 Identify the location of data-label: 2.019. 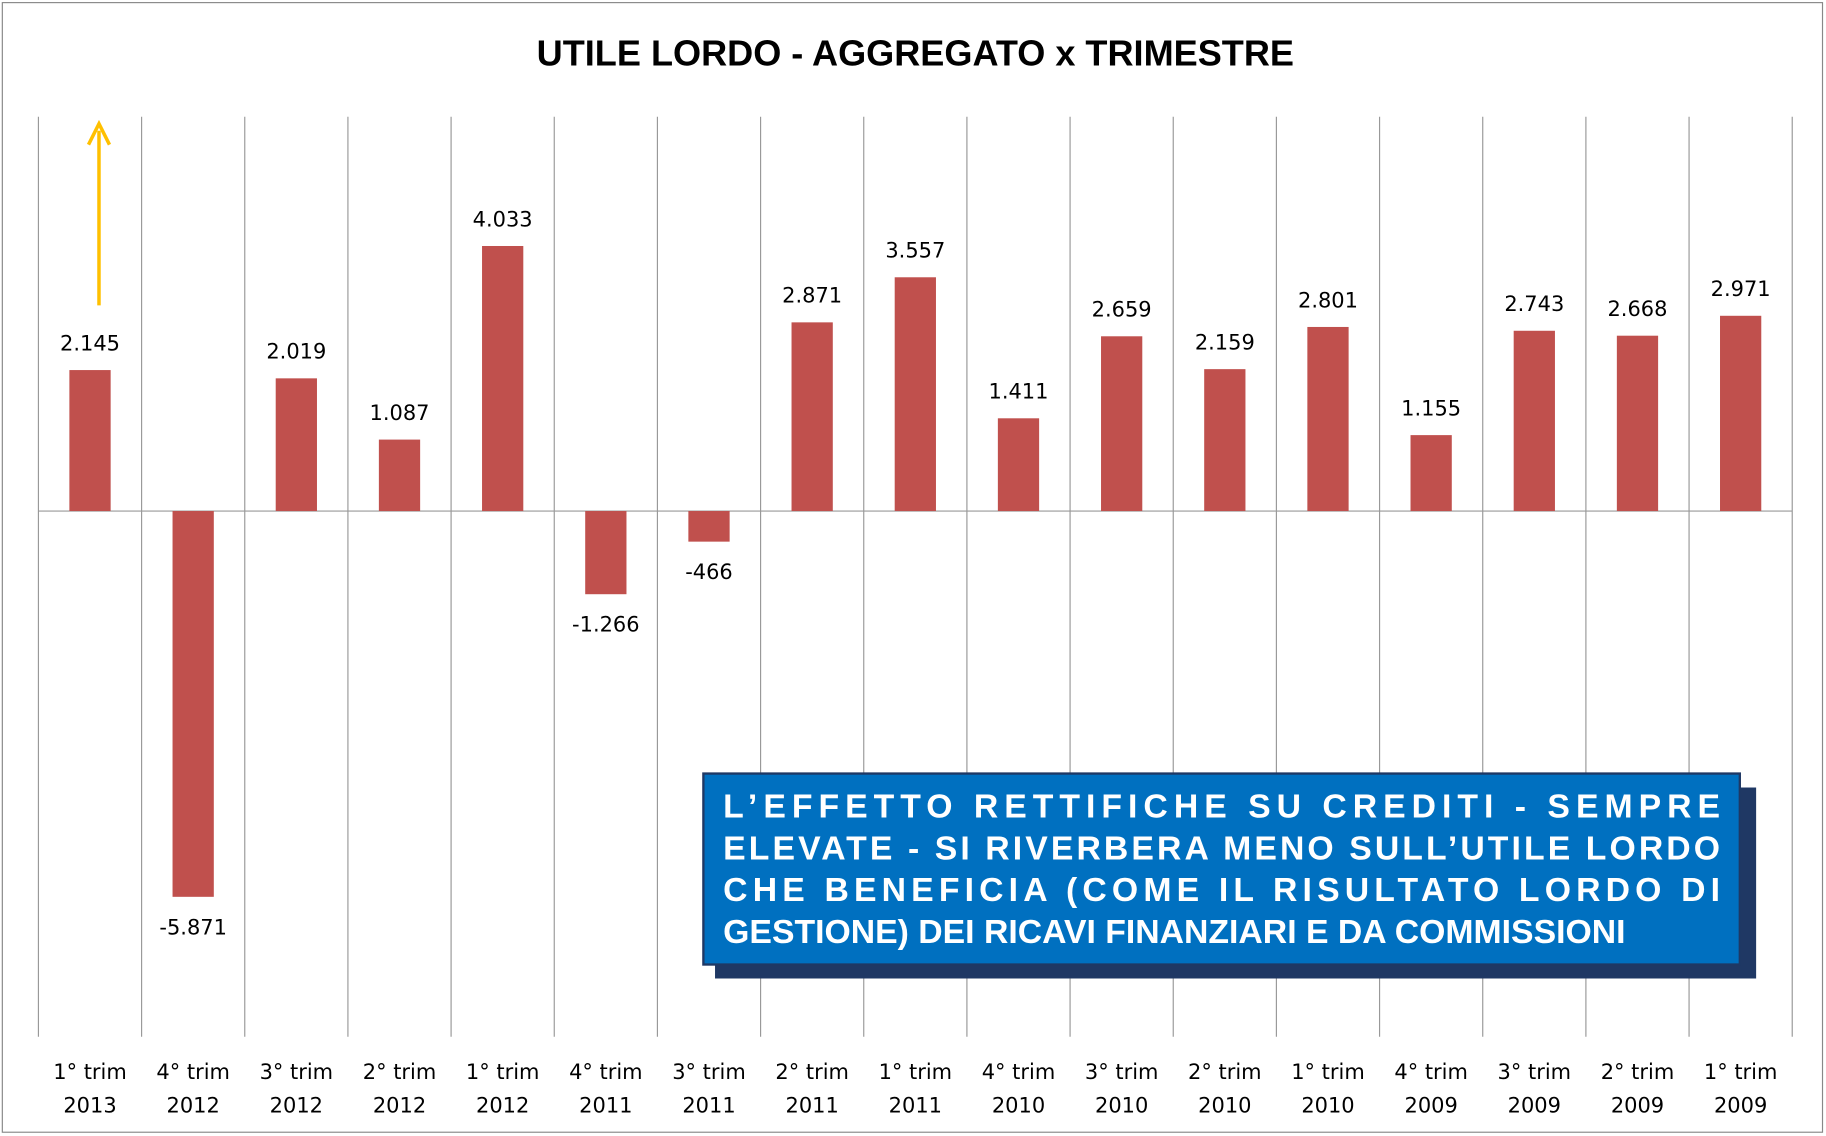
(296, 352).